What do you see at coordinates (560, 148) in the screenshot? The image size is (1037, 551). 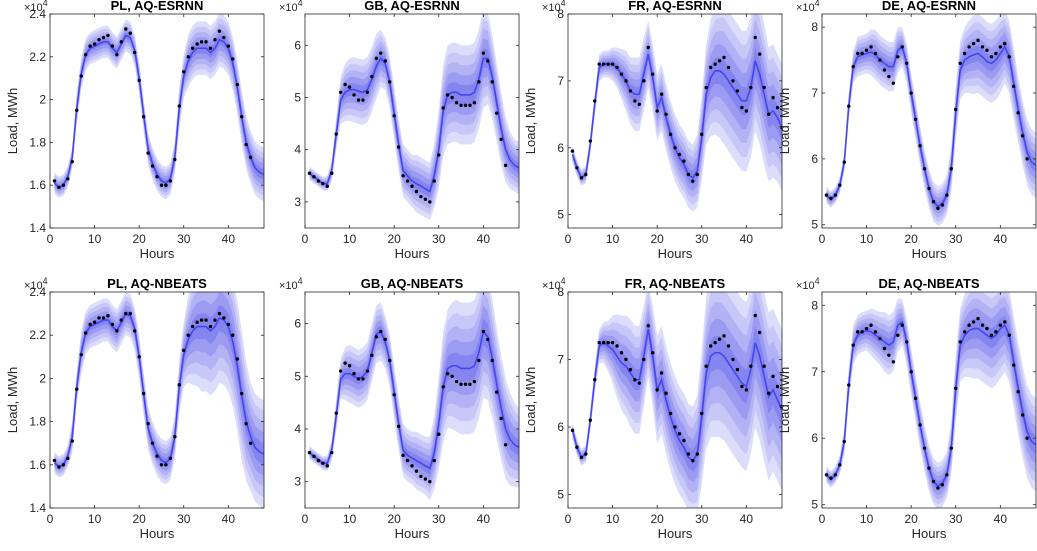 I see `y-tick-label: 6` at bounding box center [560, 148].